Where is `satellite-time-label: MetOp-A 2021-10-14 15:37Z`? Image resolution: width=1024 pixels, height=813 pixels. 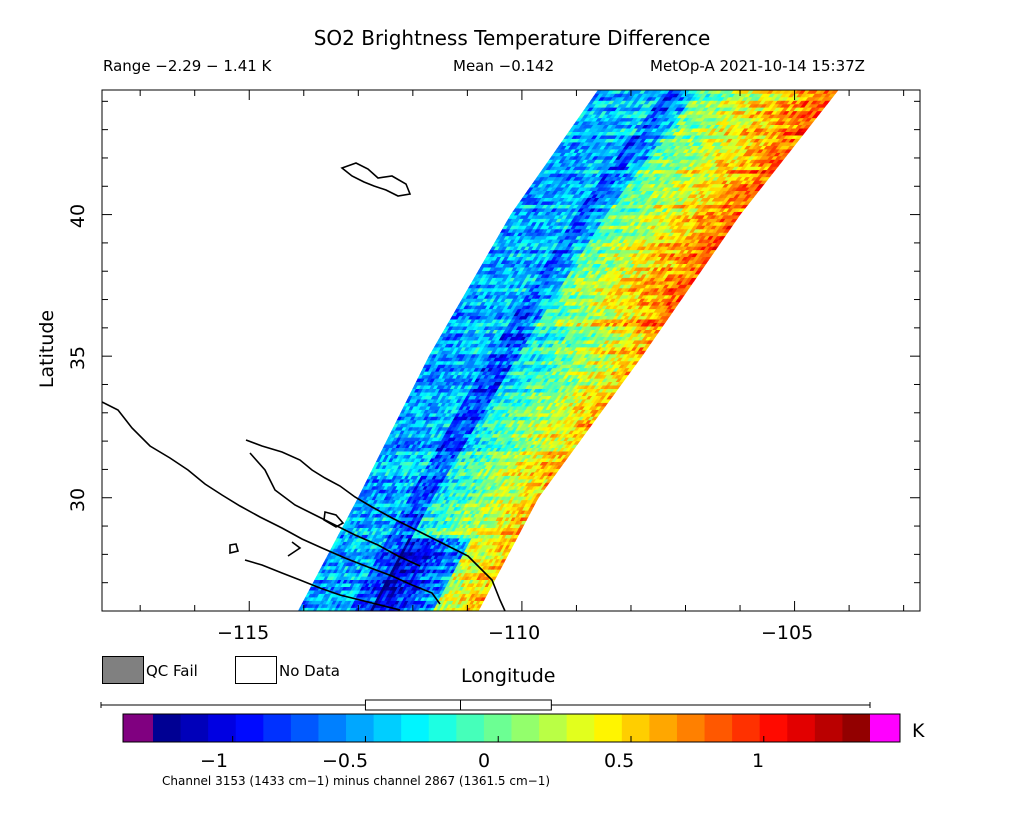
satellite-time-label: MetOp-A 2021-10-14 15:37Z is located at coordinates (757, 66).